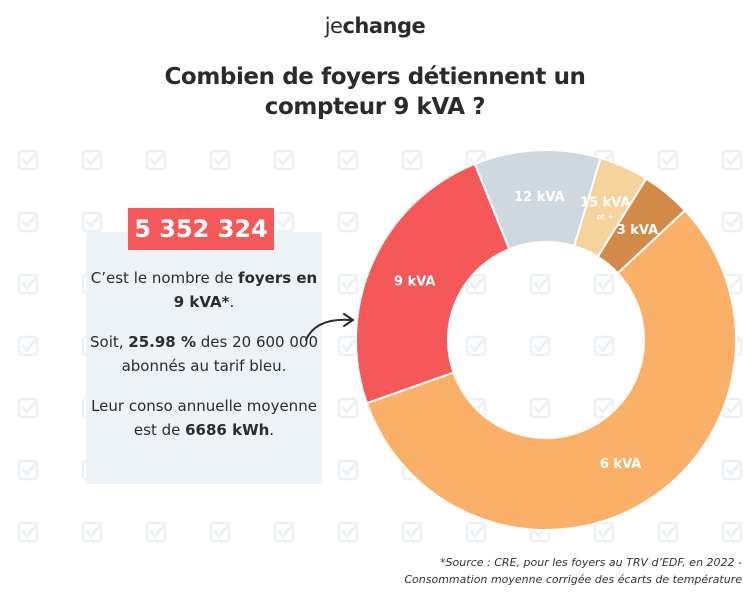  I want to click on info-card, so click(204, 358).